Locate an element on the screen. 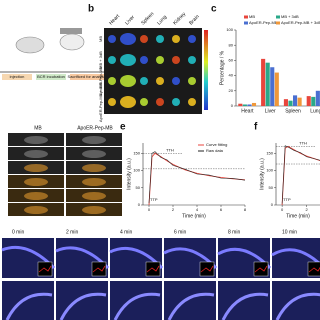 The width and height of the screenshot is (320, 320). column-label: ApoER-Pep-MB is located at coordinates (95, 128).